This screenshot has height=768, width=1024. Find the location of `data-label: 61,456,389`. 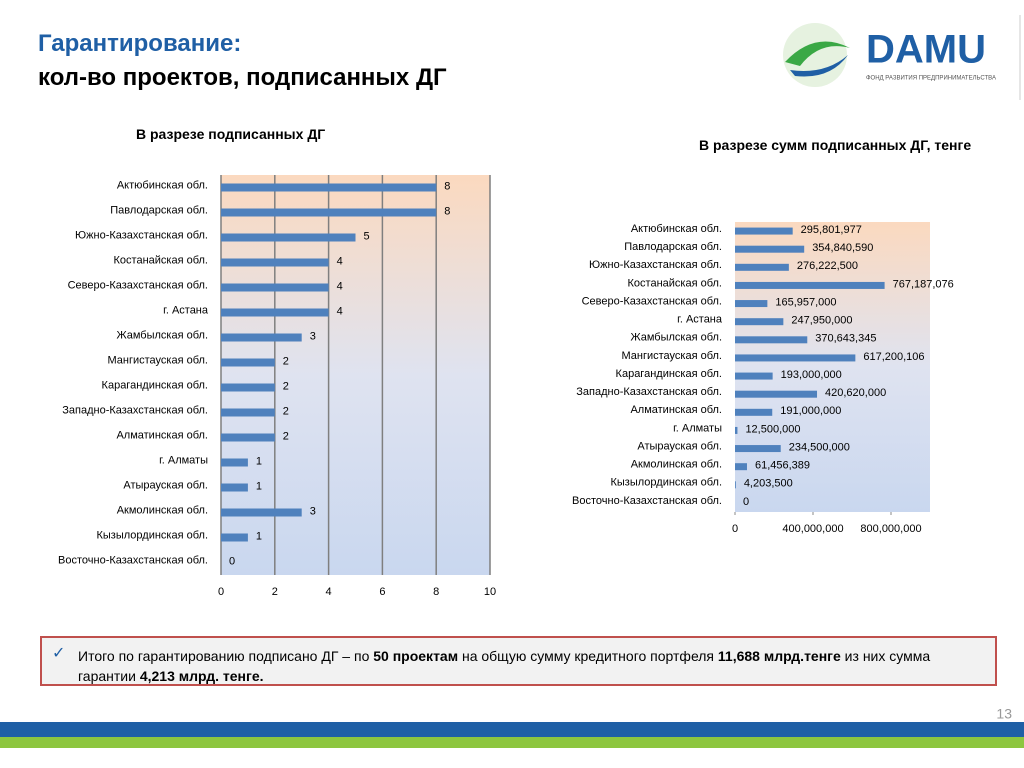

data-label: 61,456,389 is located at coordinates (782, 466).